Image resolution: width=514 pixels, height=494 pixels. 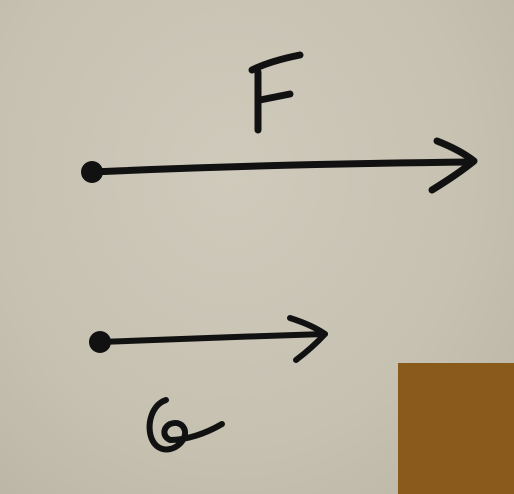 I want to click on vector-f-label, so click(x=276, y=92).